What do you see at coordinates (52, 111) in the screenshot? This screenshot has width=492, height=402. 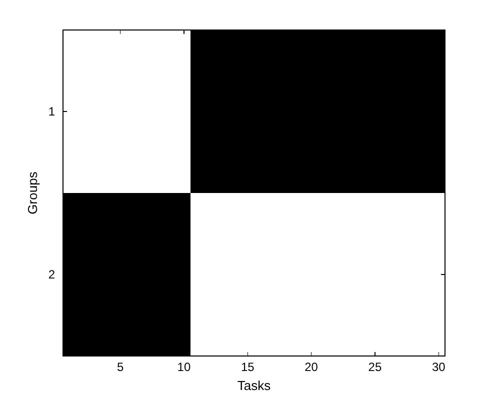 I see `y-tick-label: 1` at bounding box center [52, 111].